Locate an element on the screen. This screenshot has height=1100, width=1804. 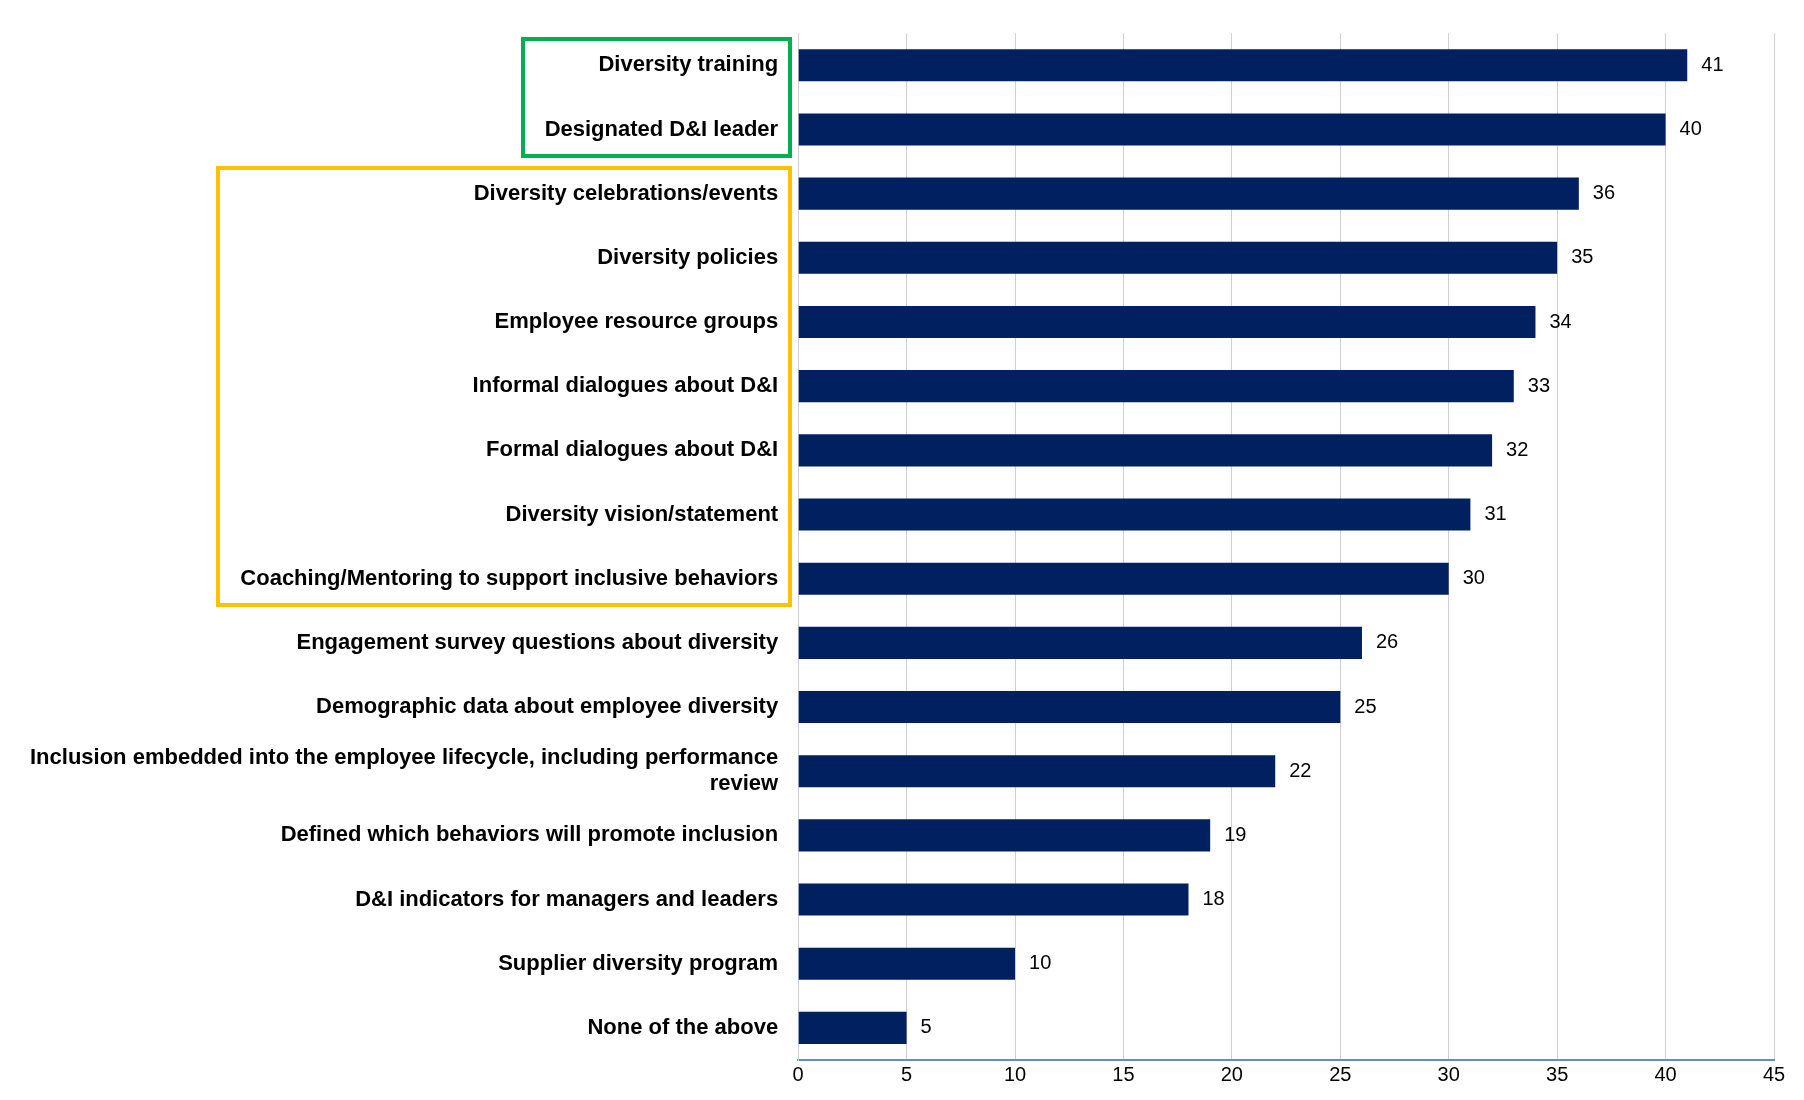
data-label: 31 is located at coordinates (1495, 513).